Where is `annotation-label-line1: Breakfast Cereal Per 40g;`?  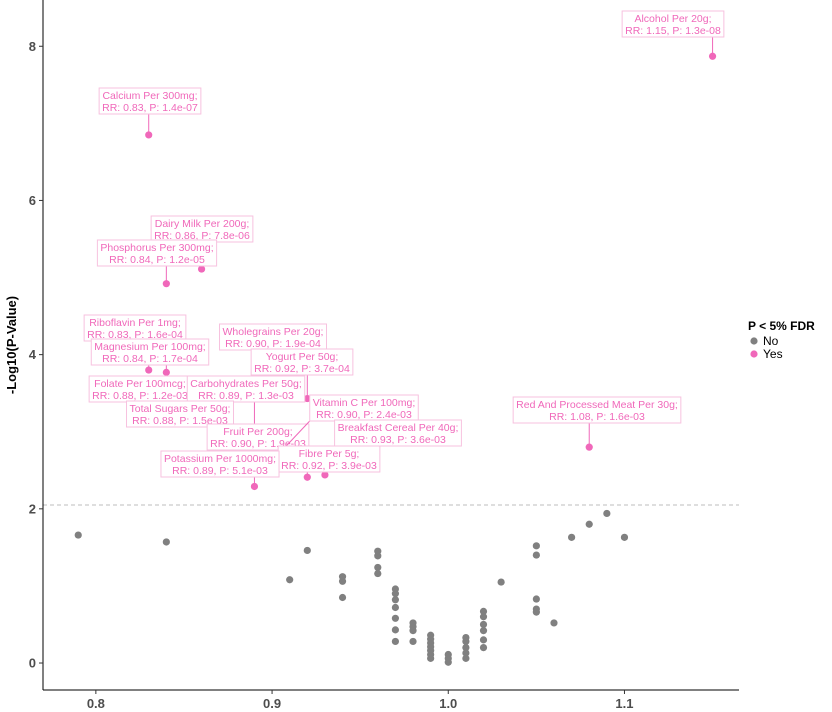 annotation-label-line1: Breakfast Cereal Per 40g; is located at coordinates (398, 428).